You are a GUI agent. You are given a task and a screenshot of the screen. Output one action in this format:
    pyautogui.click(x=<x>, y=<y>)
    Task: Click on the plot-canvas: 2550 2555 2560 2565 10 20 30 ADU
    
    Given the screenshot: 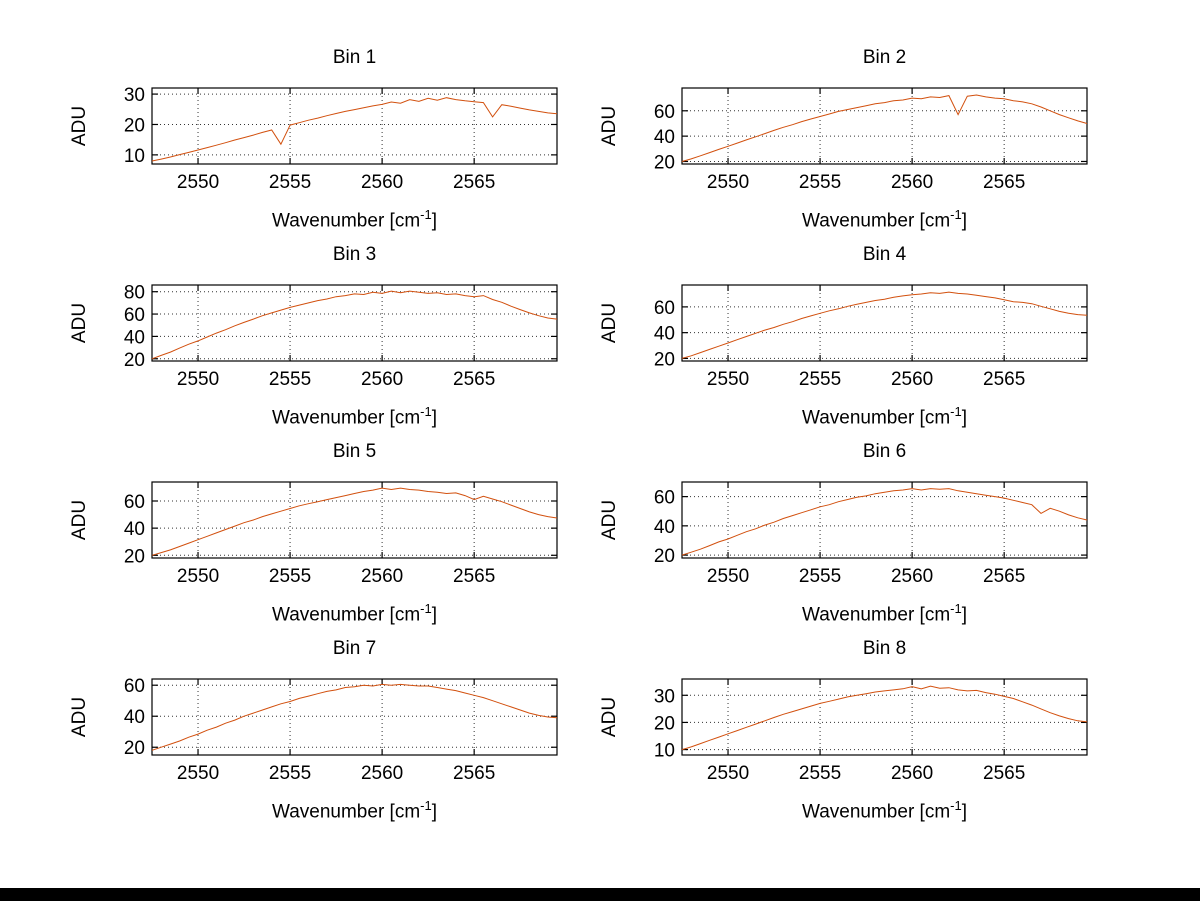 What is the action you would take?
    pyautogui.click(x=843, y=731)
    